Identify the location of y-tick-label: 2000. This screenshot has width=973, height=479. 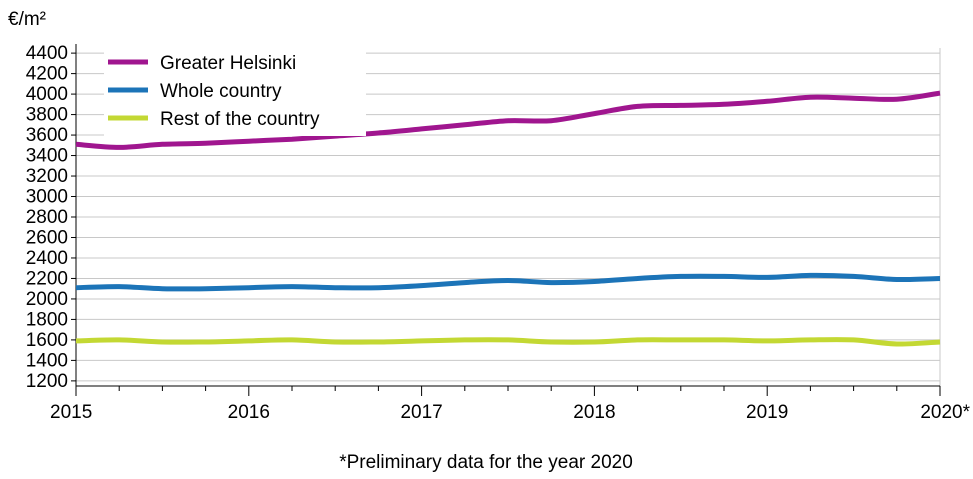
(47, 299).